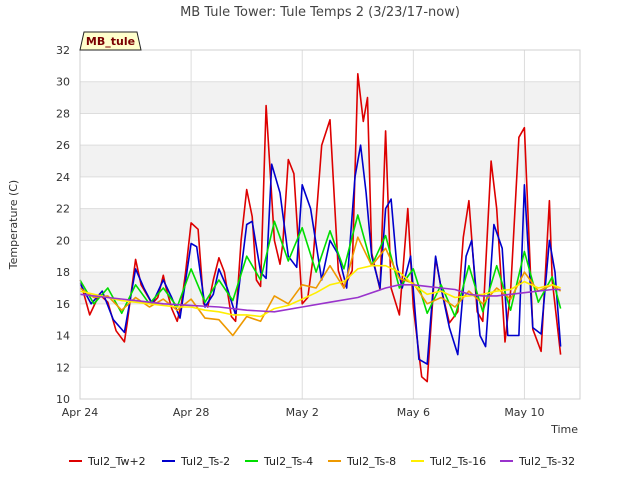 The image size is (640, 480). What do you see at coordinates (63, 240) in the screenshot?
I see `y-tick-label: 20` at bounding box center [63, 240].